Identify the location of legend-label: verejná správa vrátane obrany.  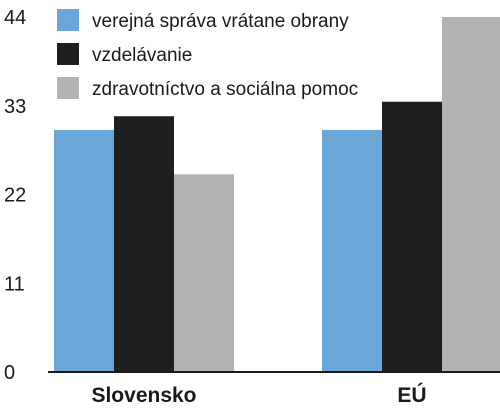
(220, 21).